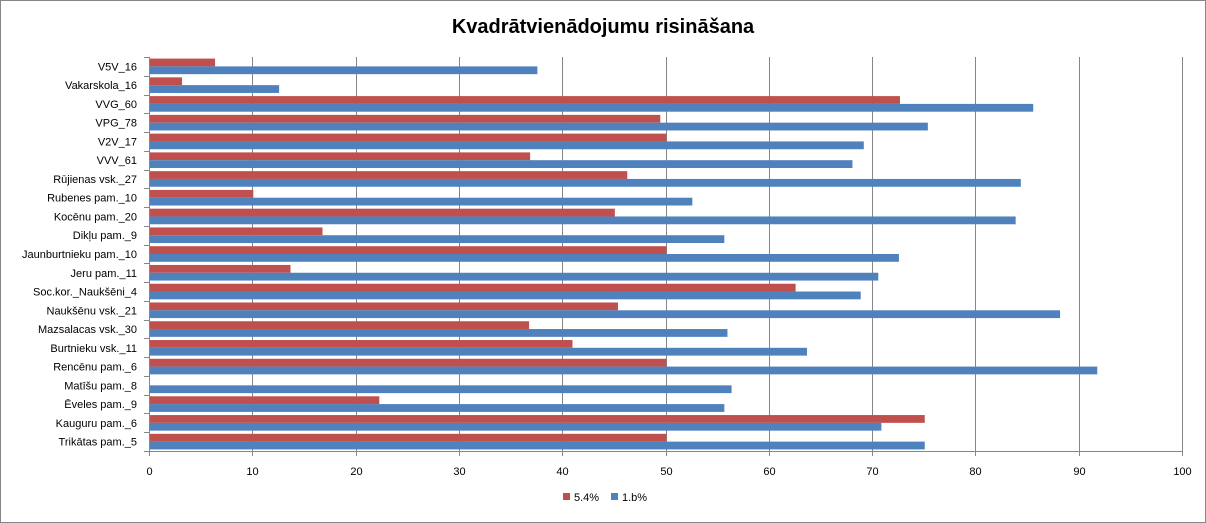 This screenshot has height=523, width=1206. Describe the element at coordinates (1182, 472) in the screenshot. I see `x-tick-label: 100` at that location.